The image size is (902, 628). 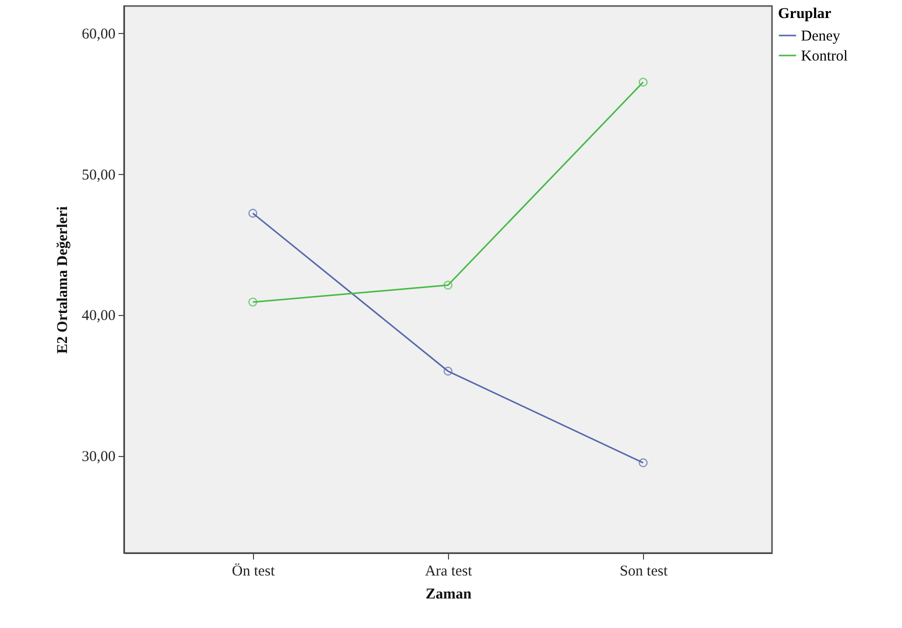 I want to click on legend-title: Gruplar, so click(x=805, y=14).